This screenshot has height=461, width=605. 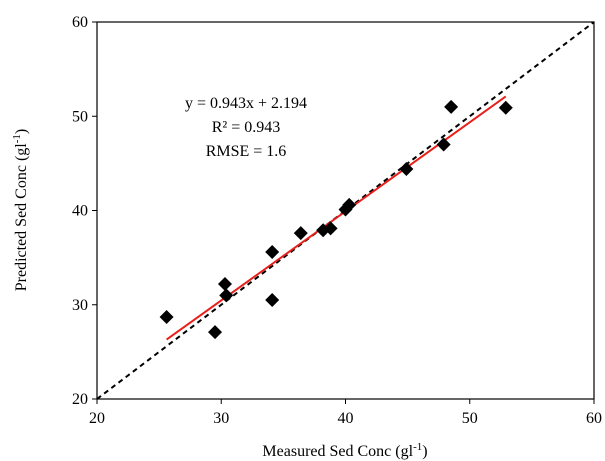 What do you see at coordinates (17, 138) in the screenshot?
I see `y-label-sup: -1` at bounding box center [17, 138].